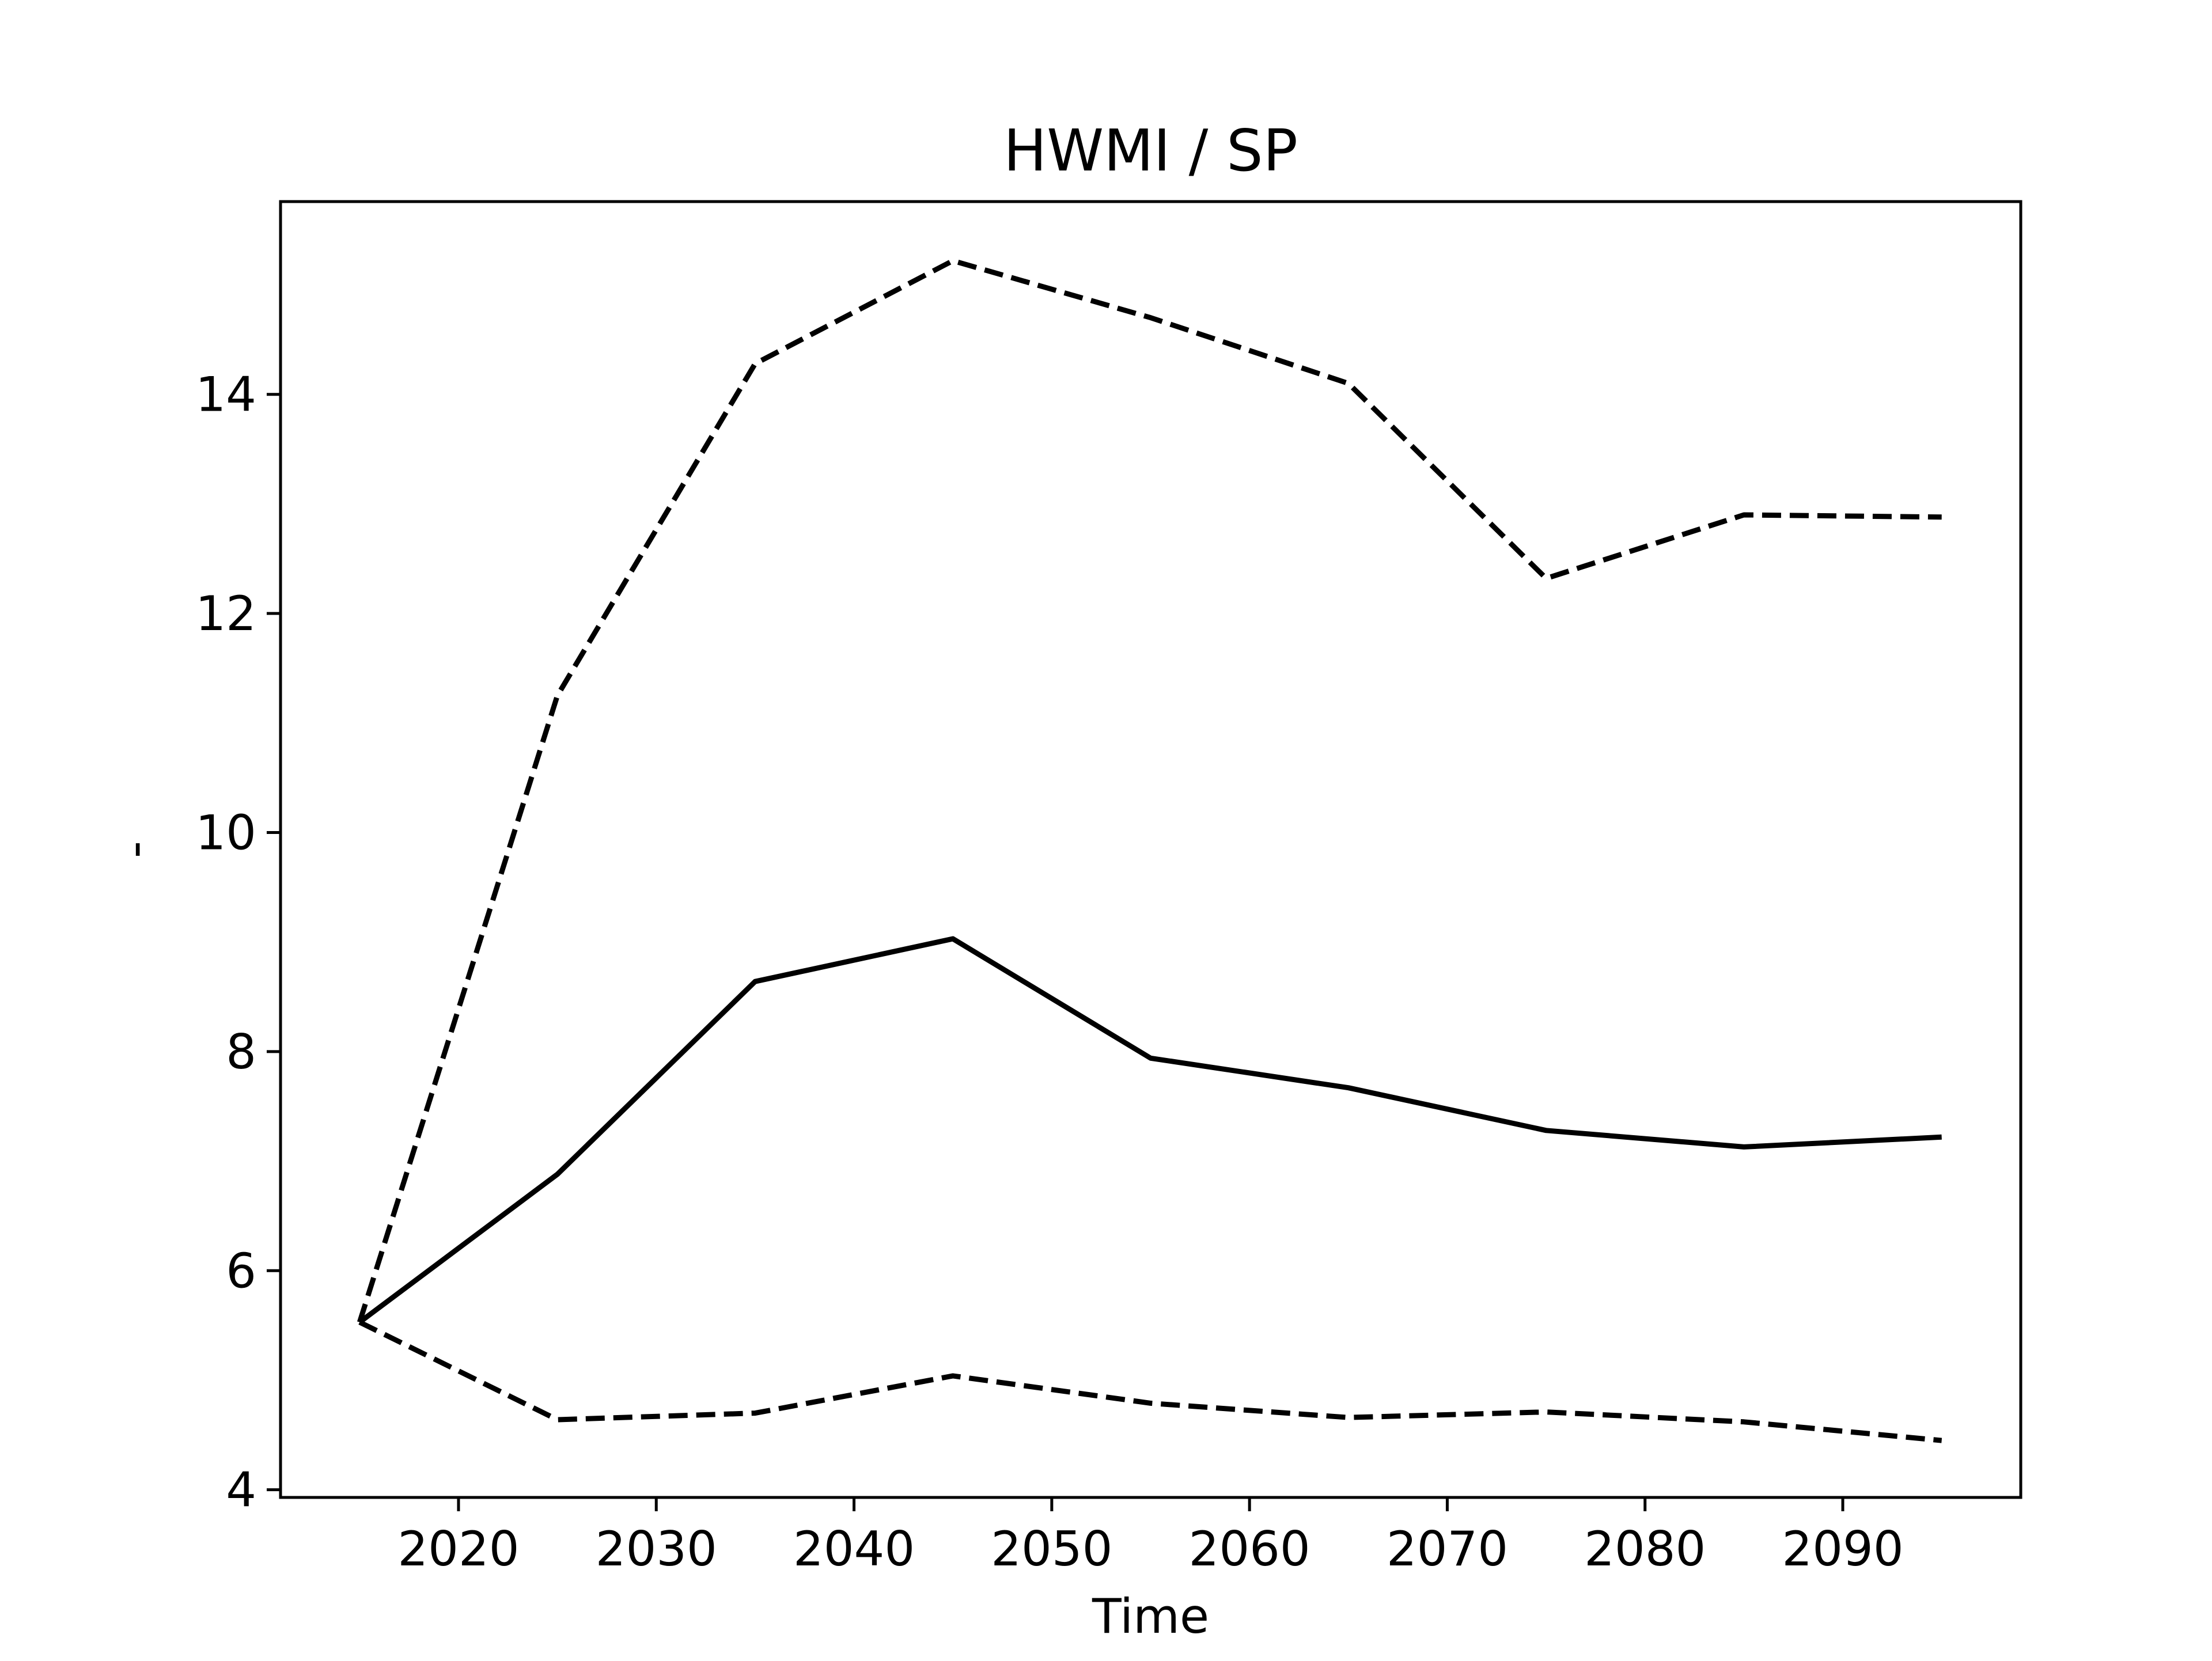 The image size is (2212, 1661). I want to click on y-axis-ticks: 4 6 8 10 12 14, so click(238, 942).